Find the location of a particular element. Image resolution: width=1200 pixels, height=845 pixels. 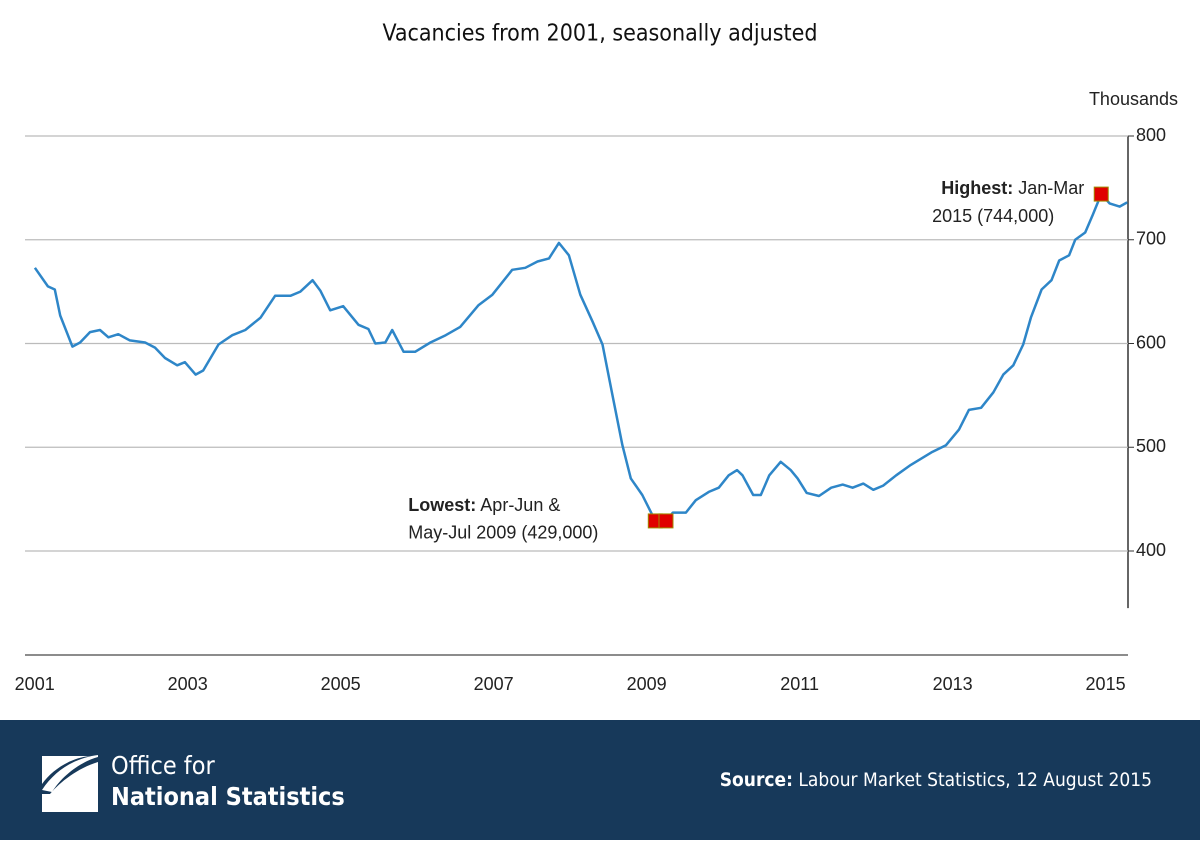

logo-text: Office for is located at coordinates (163, 765).